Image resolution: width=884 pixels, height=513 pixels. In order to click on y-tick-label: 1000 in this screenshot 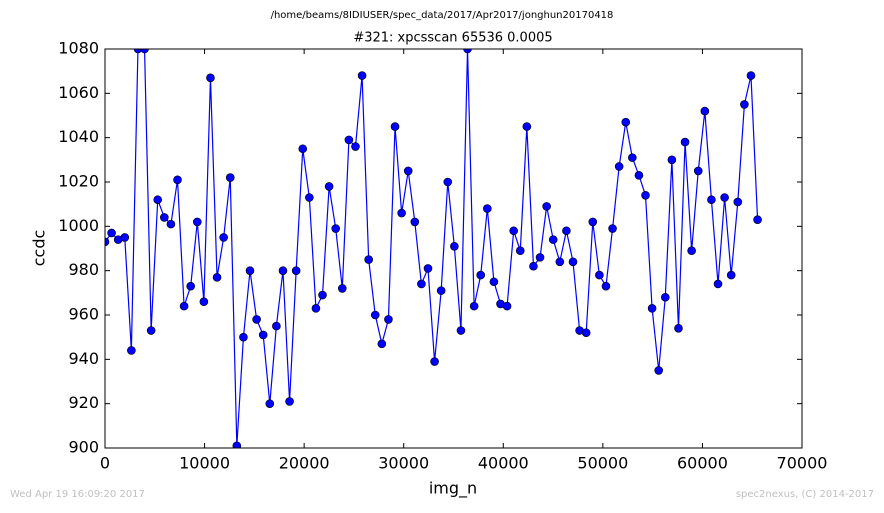, I will do `click(78, 225)`.